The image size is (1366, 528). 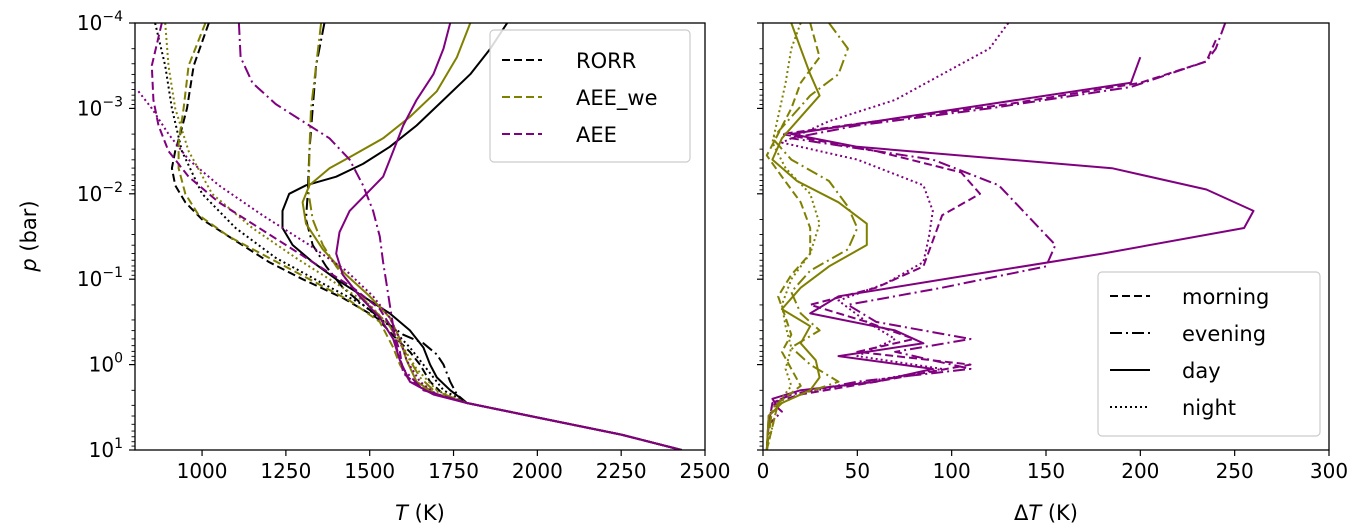 What do you see at coordinates (1046, 471) in the screenshot?
I see `x-tick-label: 150` at bounding box center [1046, 471].